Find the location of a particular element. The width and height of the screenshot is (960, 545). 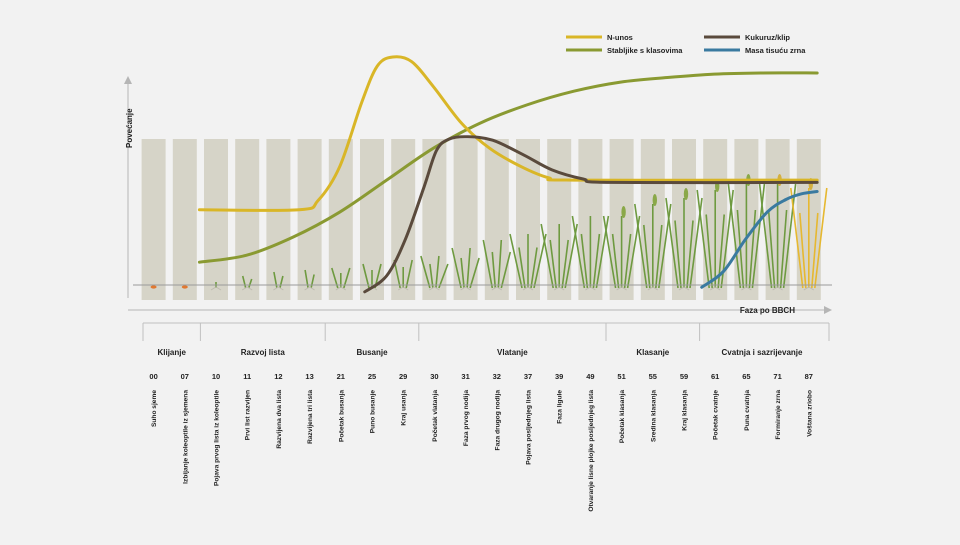

stage-name: Faza prvog nodija is located at coordinates (466, 418).